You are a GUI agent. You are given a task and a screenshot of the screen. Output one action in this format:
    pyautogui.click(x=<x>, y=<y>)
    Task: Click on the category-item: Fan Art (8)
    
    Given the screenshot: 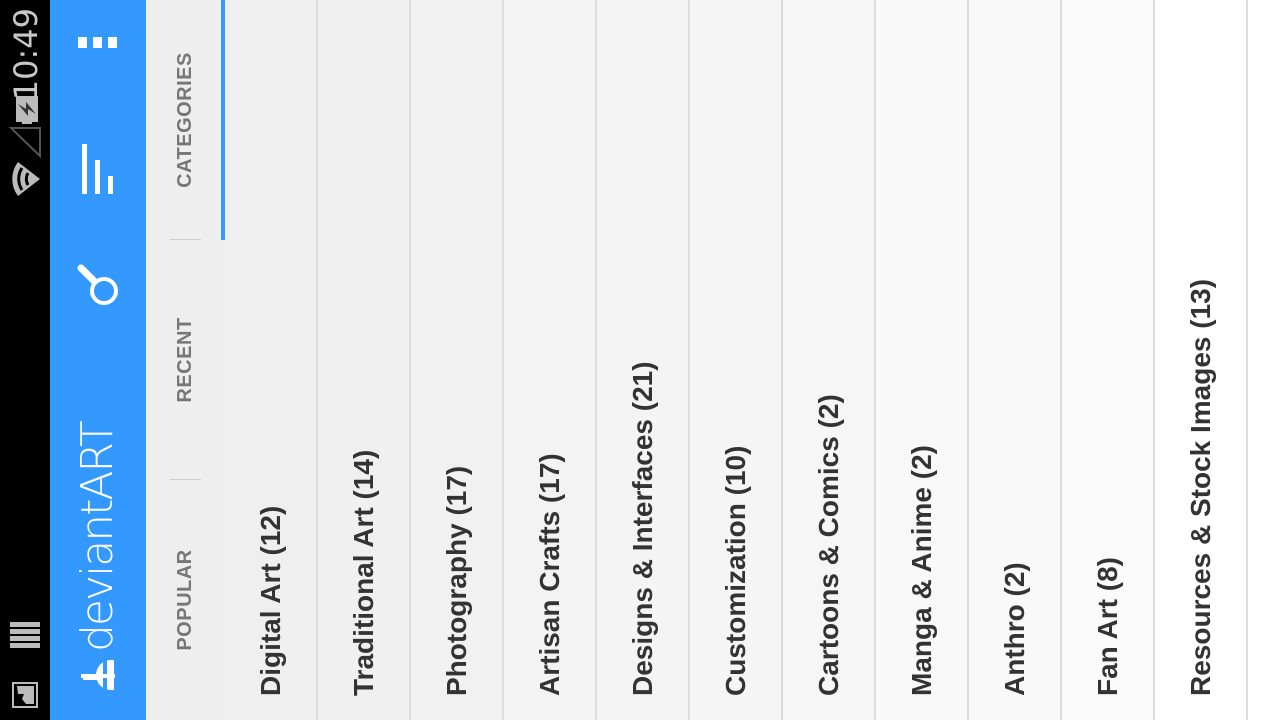 What is the action you would take?
    pyautogui.click(x=1108, y=360)
    